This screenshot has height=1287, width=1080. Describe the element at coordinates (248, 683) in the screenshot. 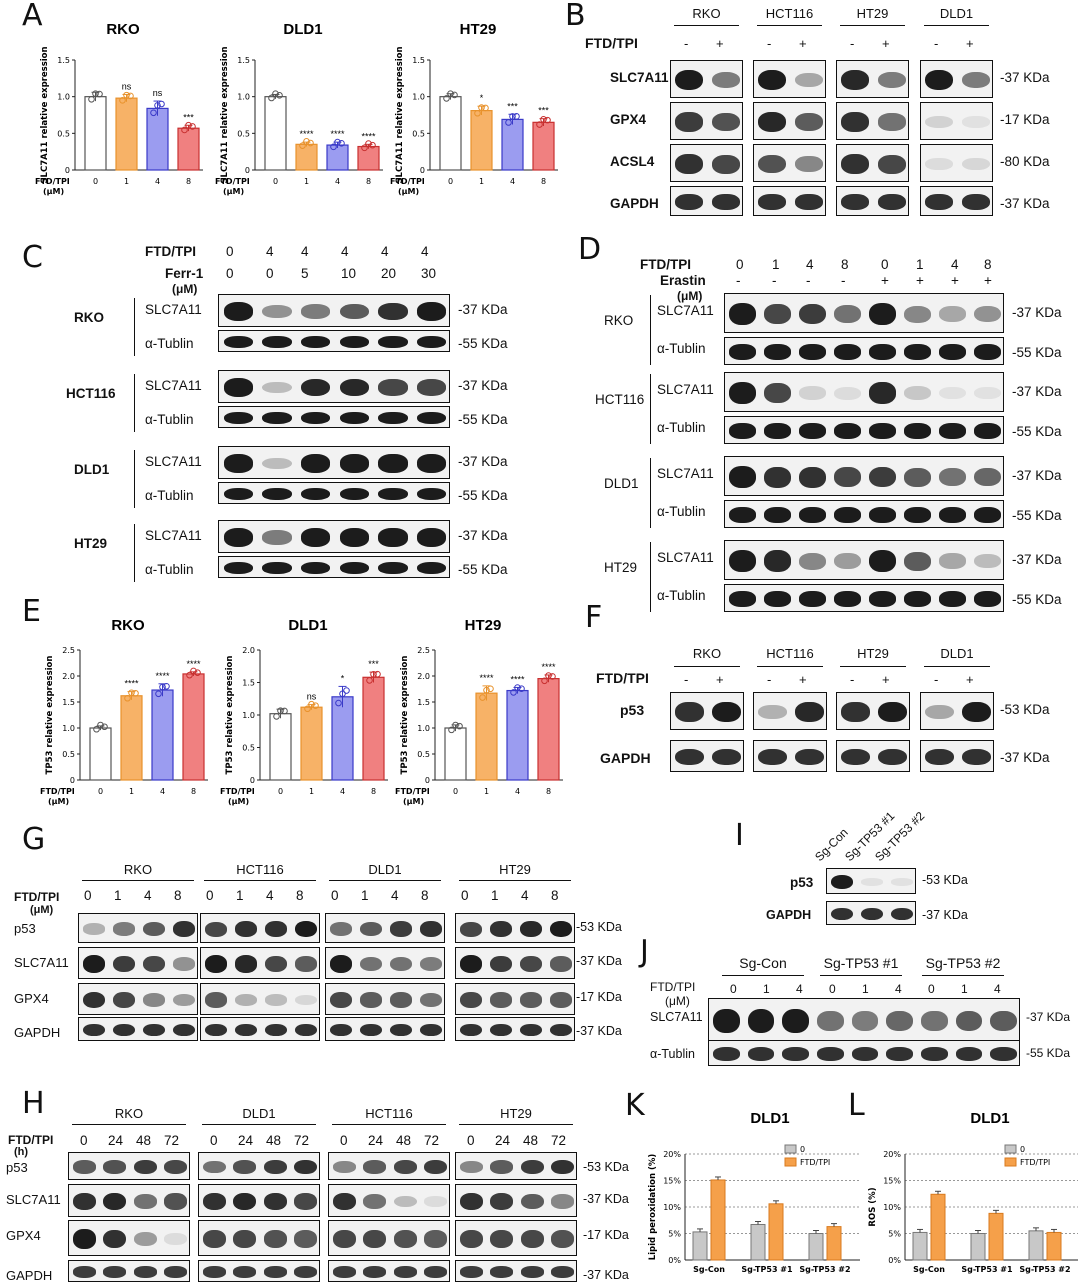

I see `y-tick-label: 1.5` at that location.